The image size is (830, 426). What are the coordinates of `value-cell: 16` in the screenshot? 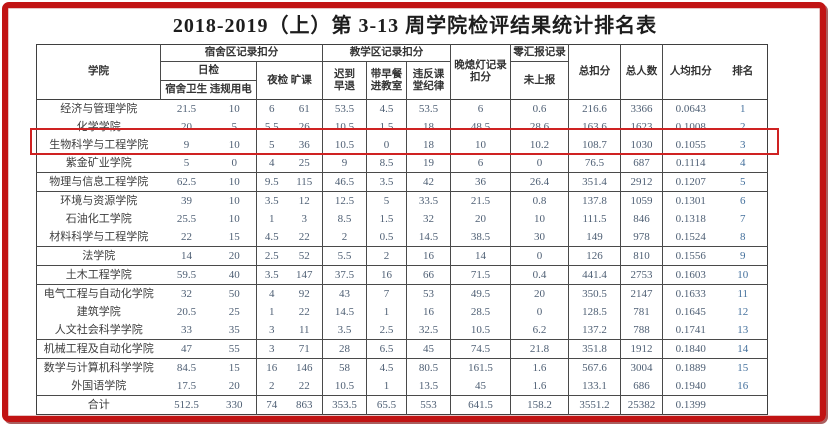 It's located at (429, 256).